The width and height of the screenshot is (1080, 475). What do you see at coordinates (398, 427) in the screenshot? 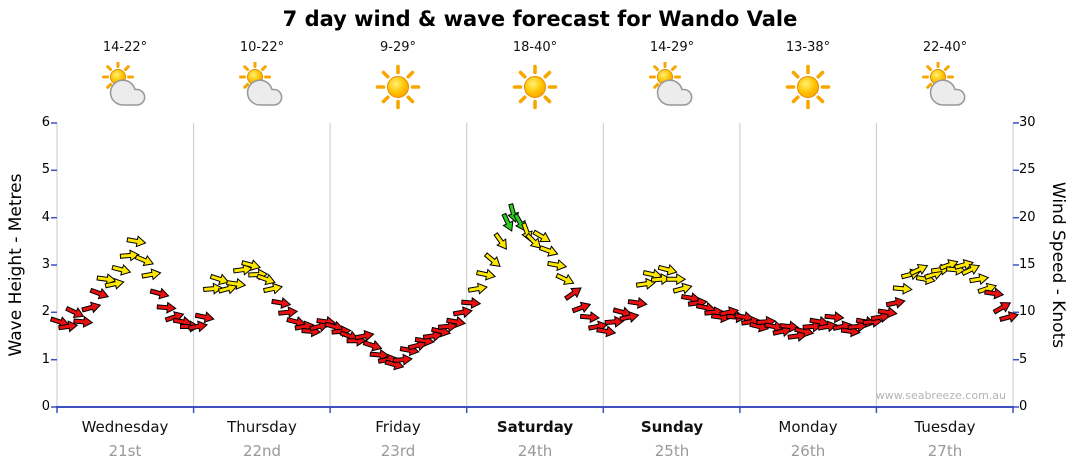
I see `day-name: Friday` at bounding box center [398, 427].